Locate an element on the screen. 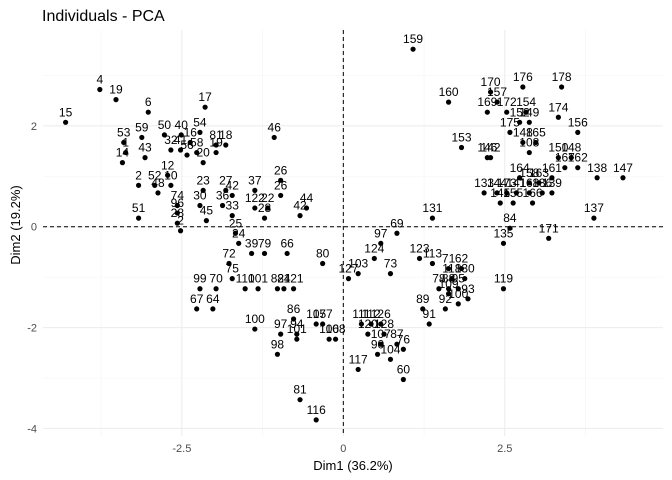 This screenshot has height=480, width=672. individual-point: 28 is located at coordinates (265, 211).